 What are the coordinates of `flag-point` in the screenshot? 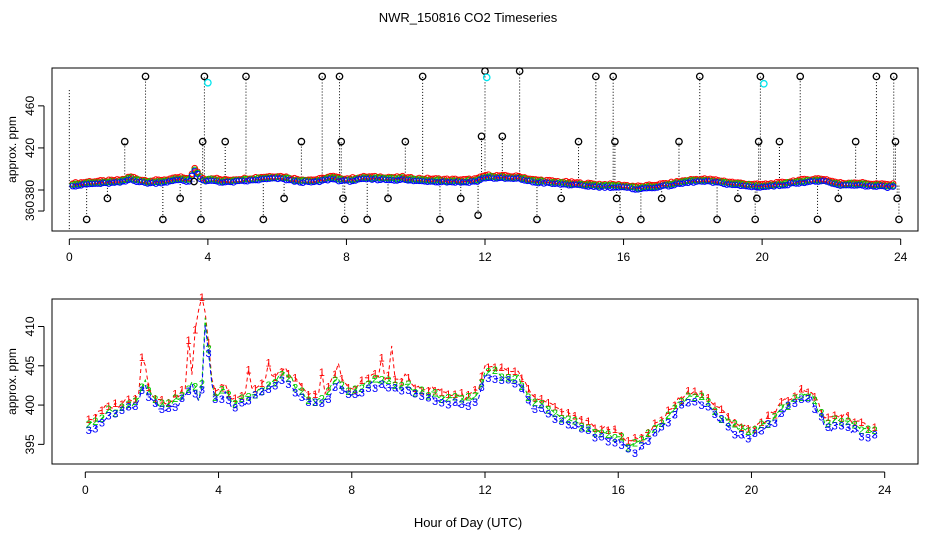 It's located at (208, 82).